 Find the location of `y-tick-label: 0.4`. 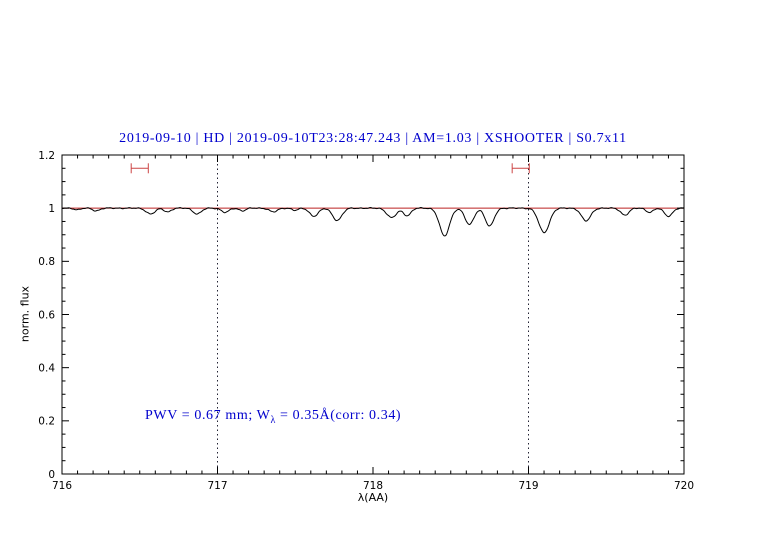

y-tick-label: 0.4 is located at coordinates (46, 368).